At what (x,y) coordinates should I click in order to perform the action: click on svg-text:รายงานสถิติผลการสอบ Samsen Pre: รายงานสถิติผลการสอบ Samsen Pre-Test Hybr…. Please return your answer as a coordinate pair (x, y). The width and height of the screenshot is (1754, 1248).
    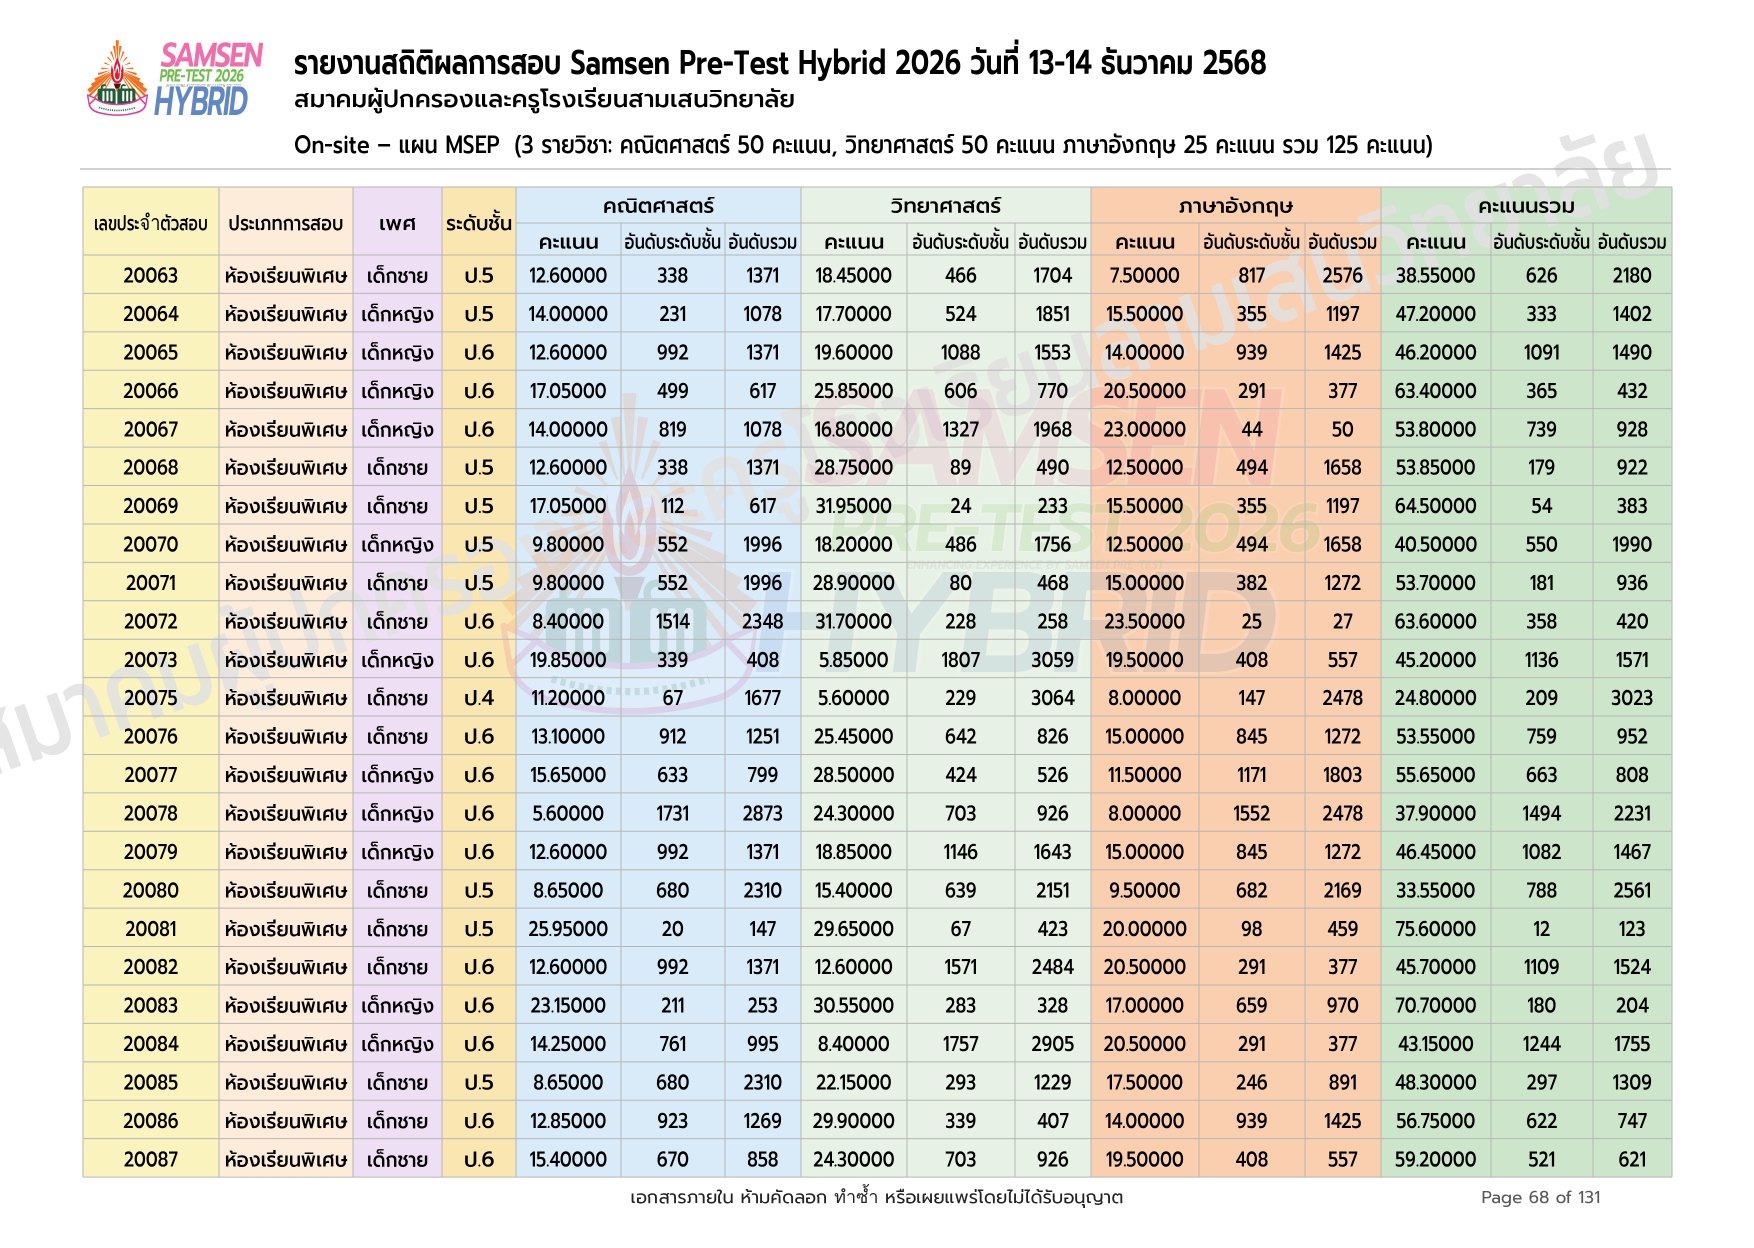
    Looking at the image, I should click on (780, 63).